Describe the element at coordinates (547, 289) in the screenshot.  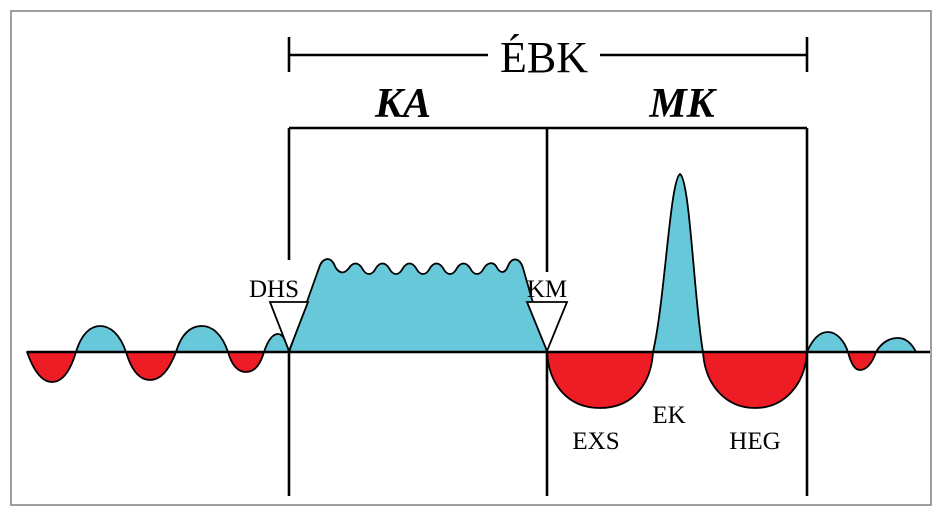
I see `km-label: KM` at that location.